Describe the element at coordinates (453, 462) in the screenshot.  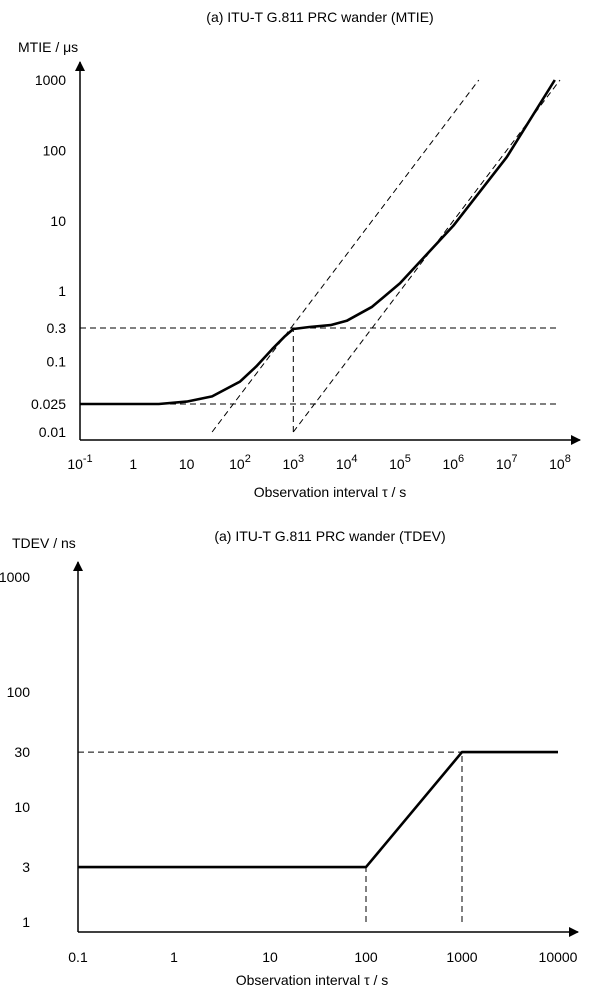
I see `x-tick-label: 10⁶` at that location.